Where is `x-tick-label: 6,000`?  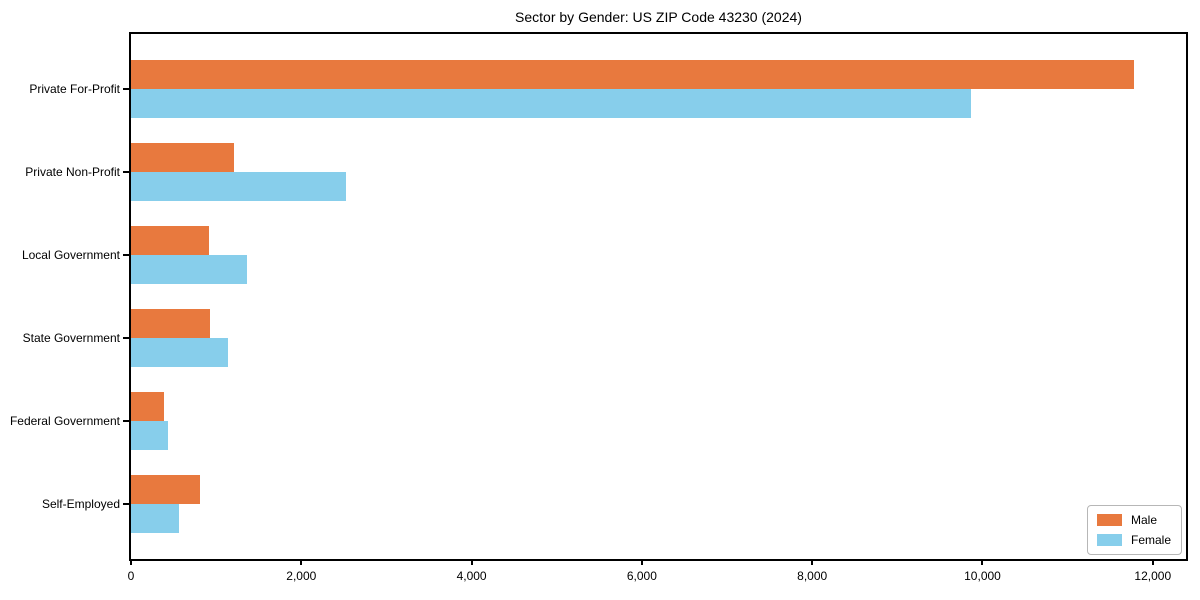 x-tick-label: 6,000 is located at coordinates (641, 576).